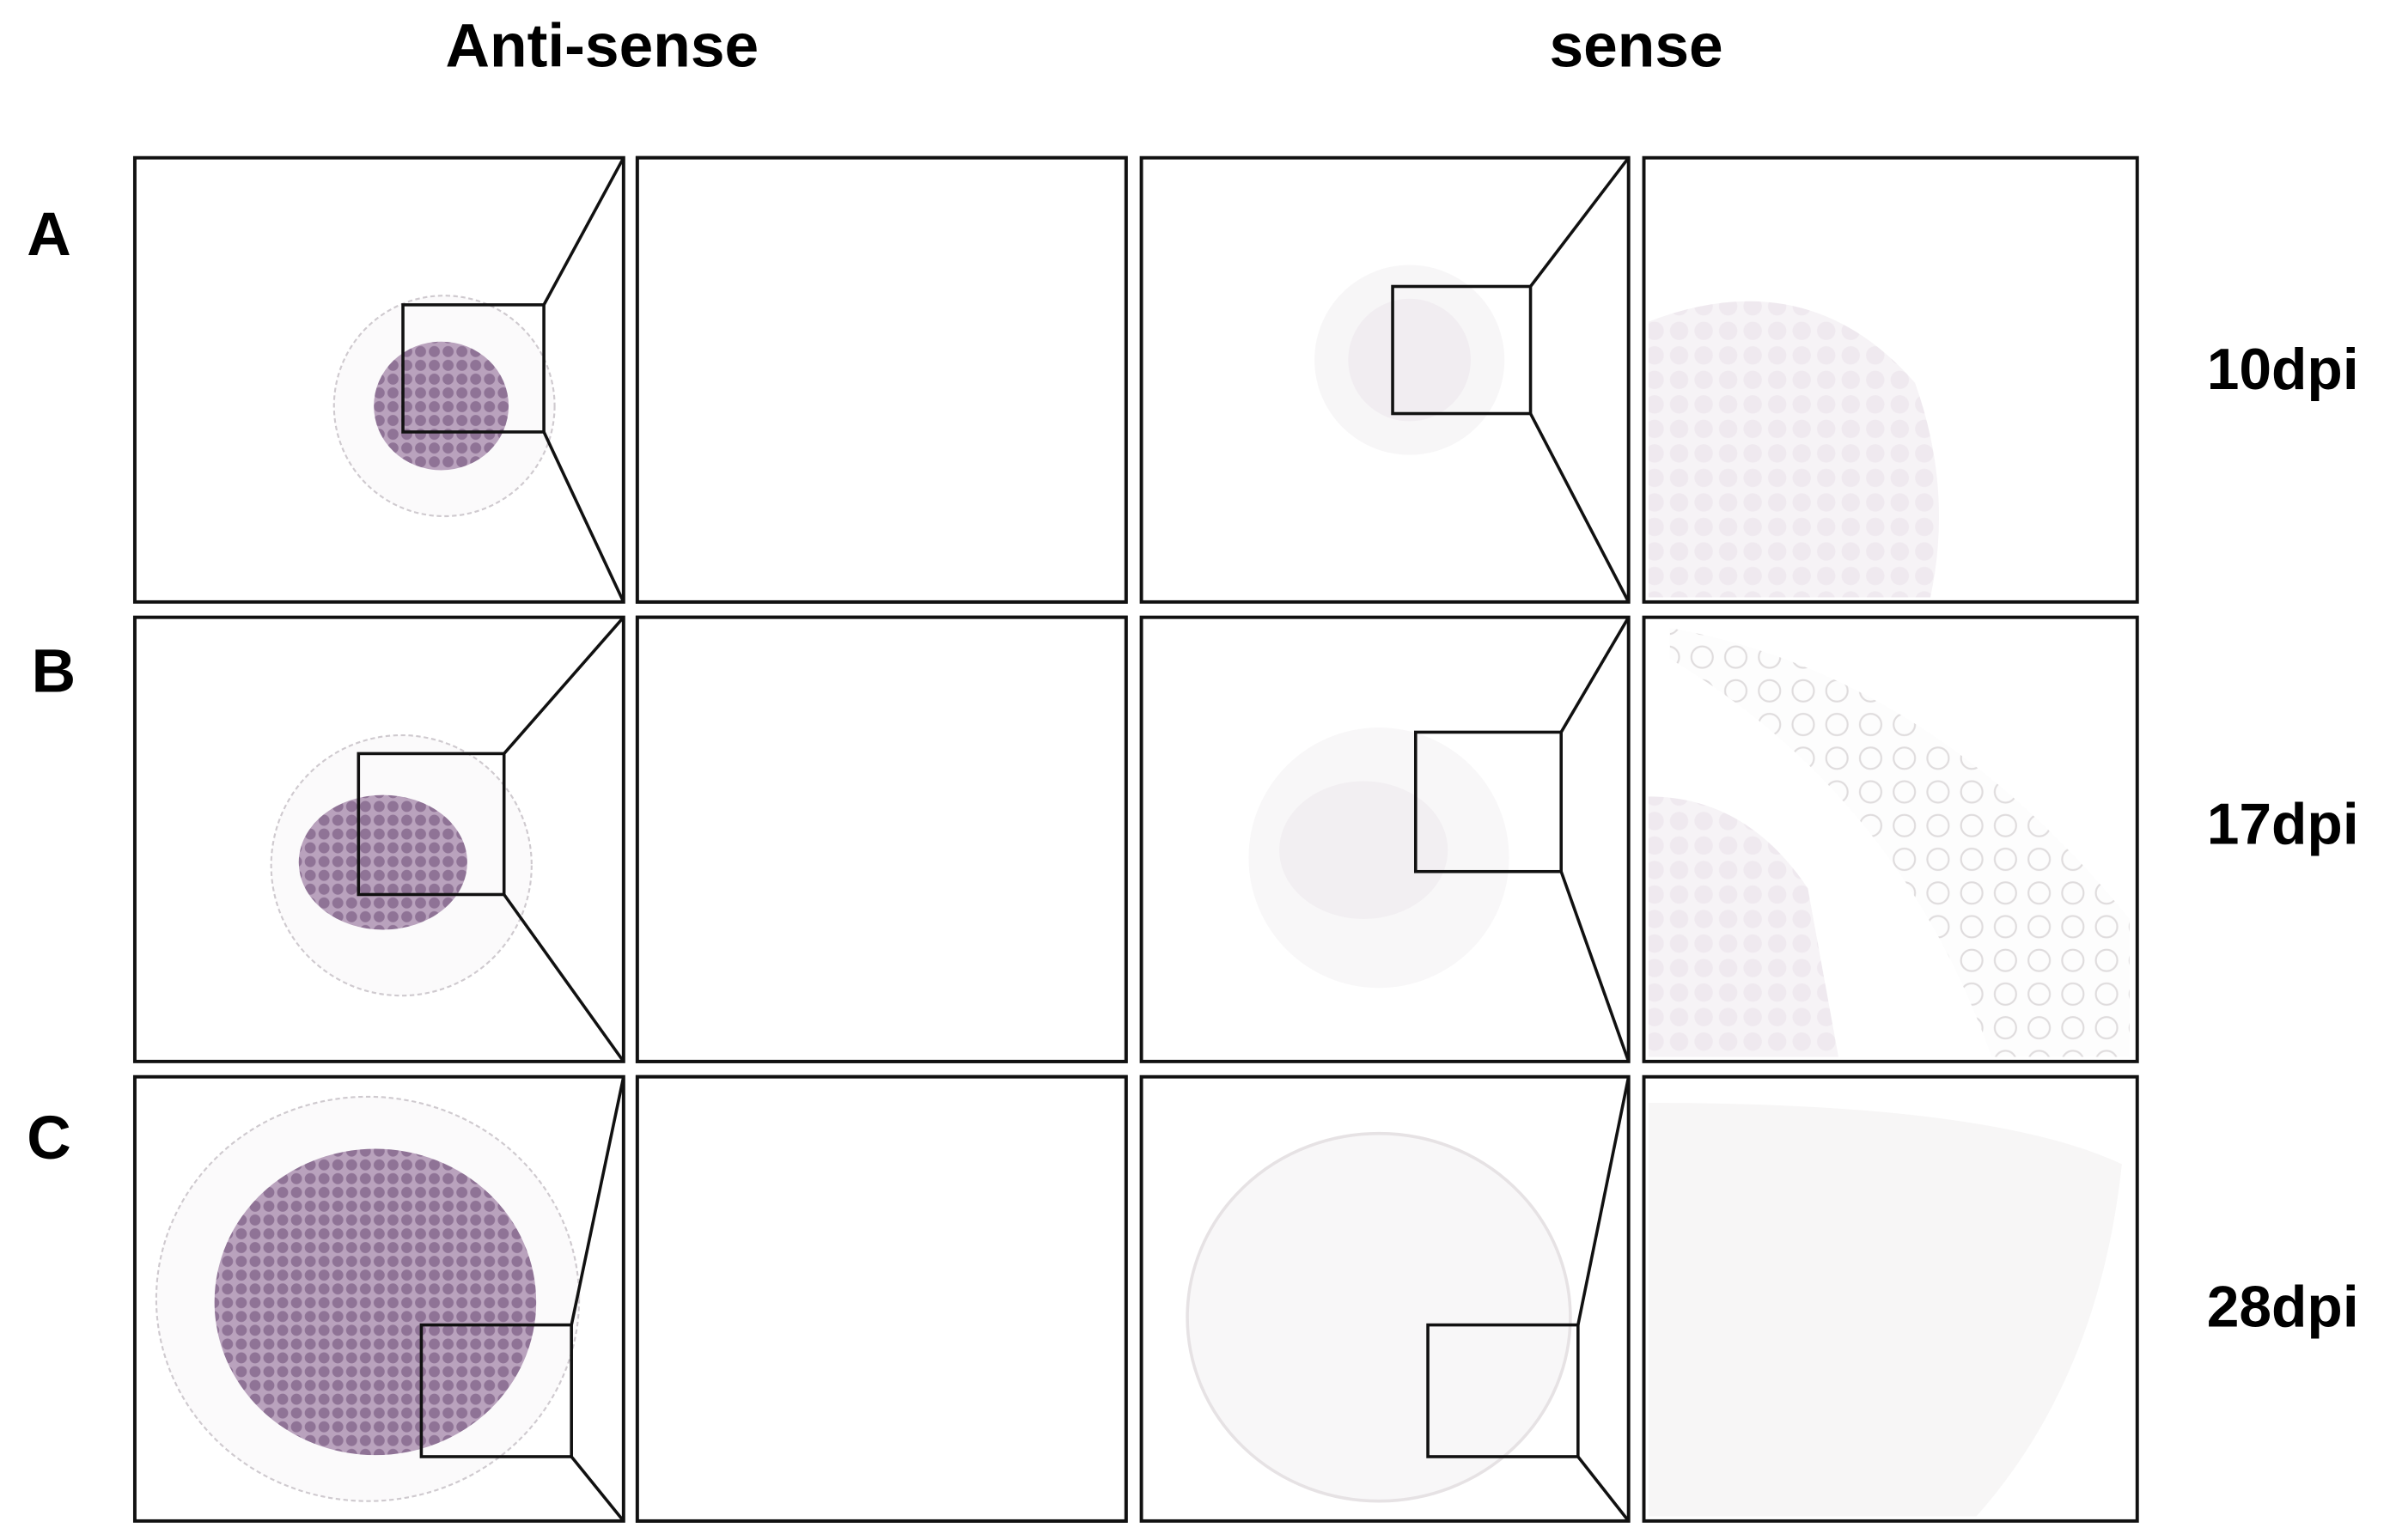 This screenshot has height=1540, width=2390. I want to click on column-header: Anti-sense, so click(602, 47).